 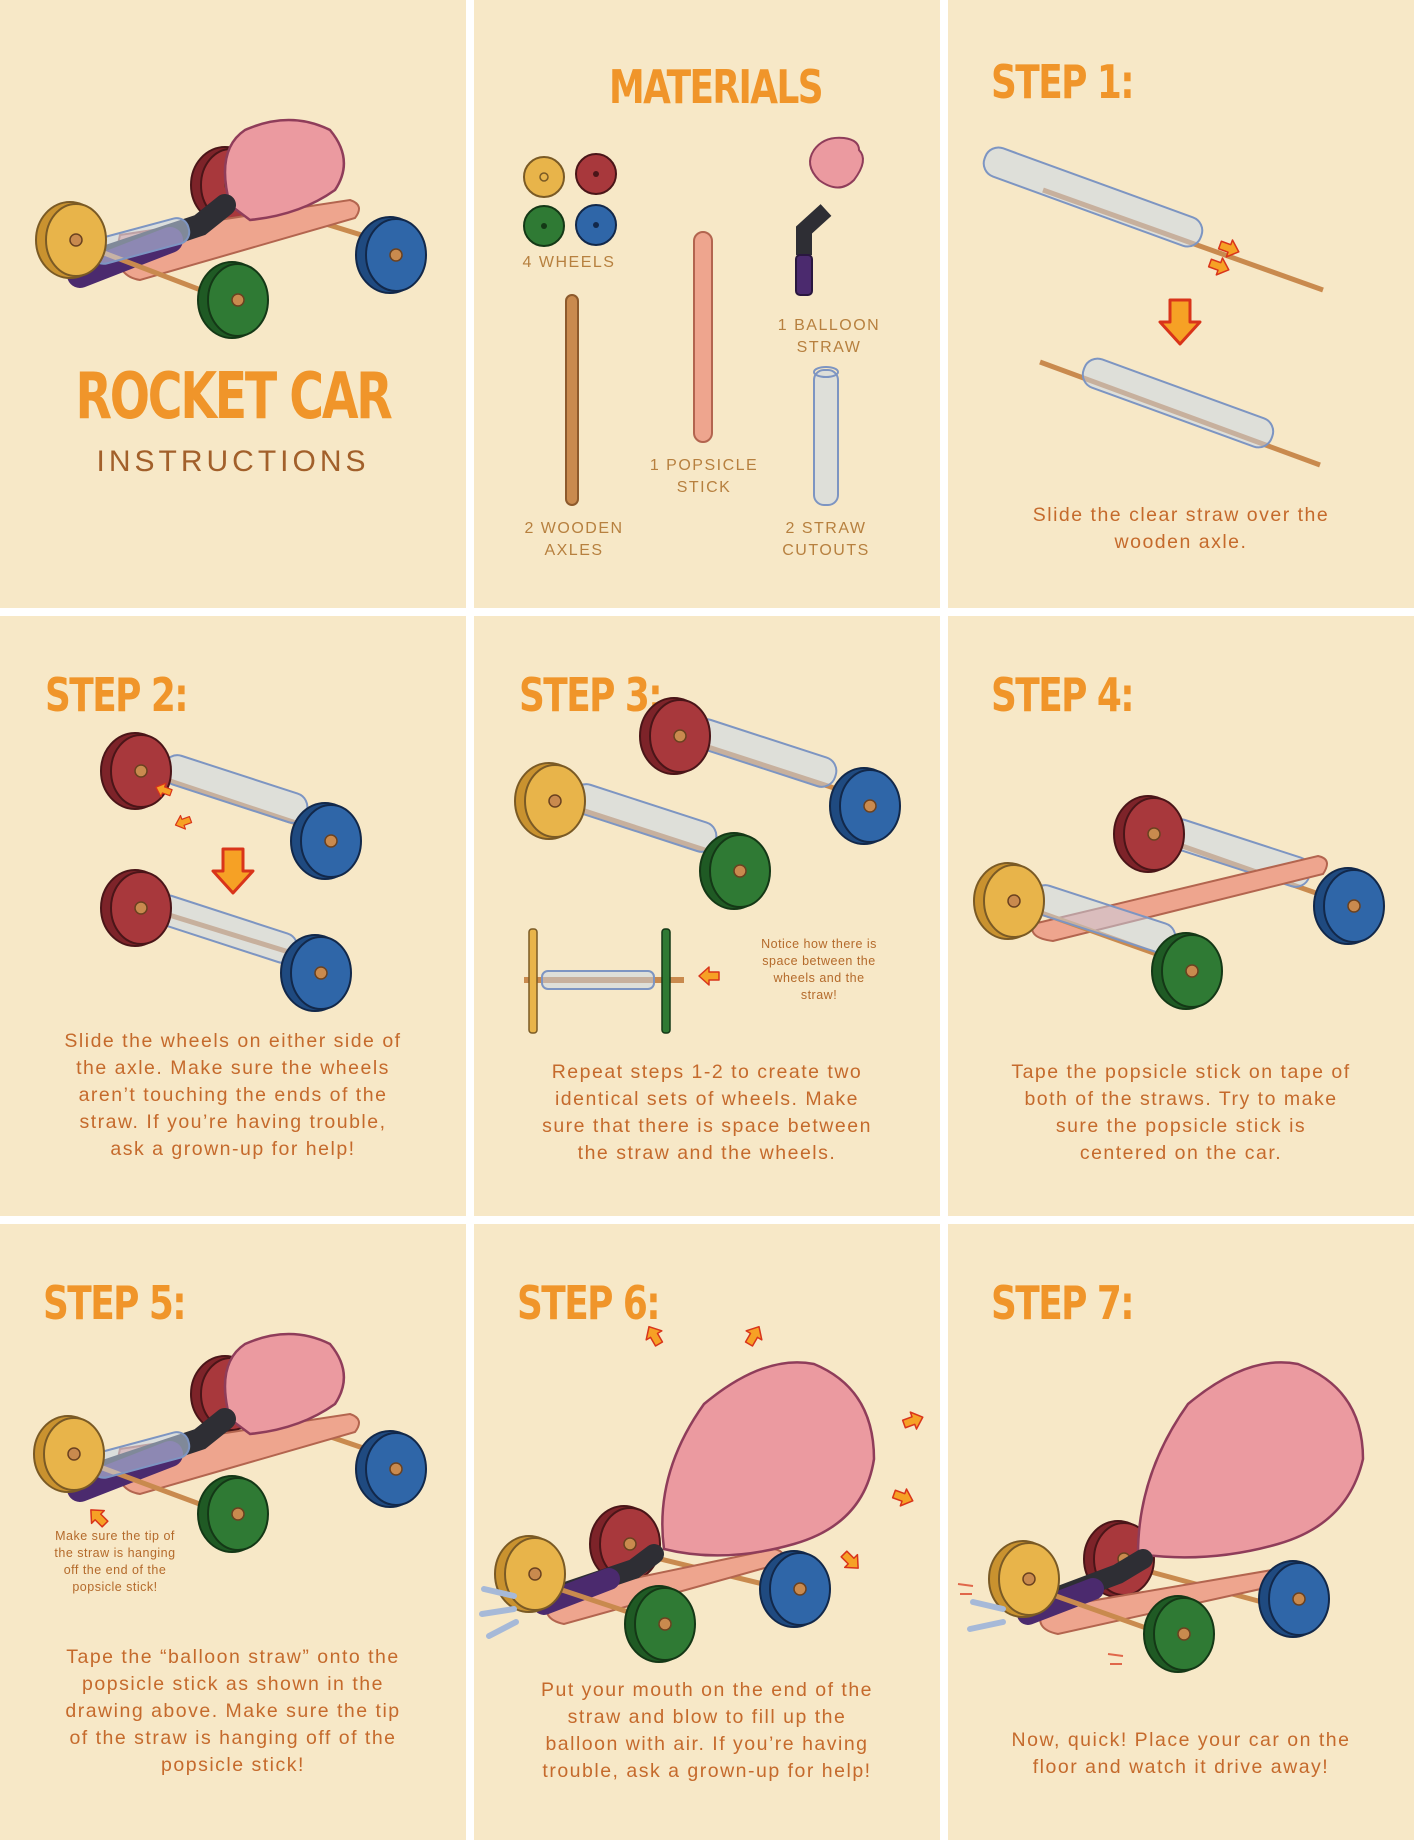 What do you see at coordinates (1161, 1517) in the screenshot?
I see `step-7-illustration` at bounding box center [1161, 1517].